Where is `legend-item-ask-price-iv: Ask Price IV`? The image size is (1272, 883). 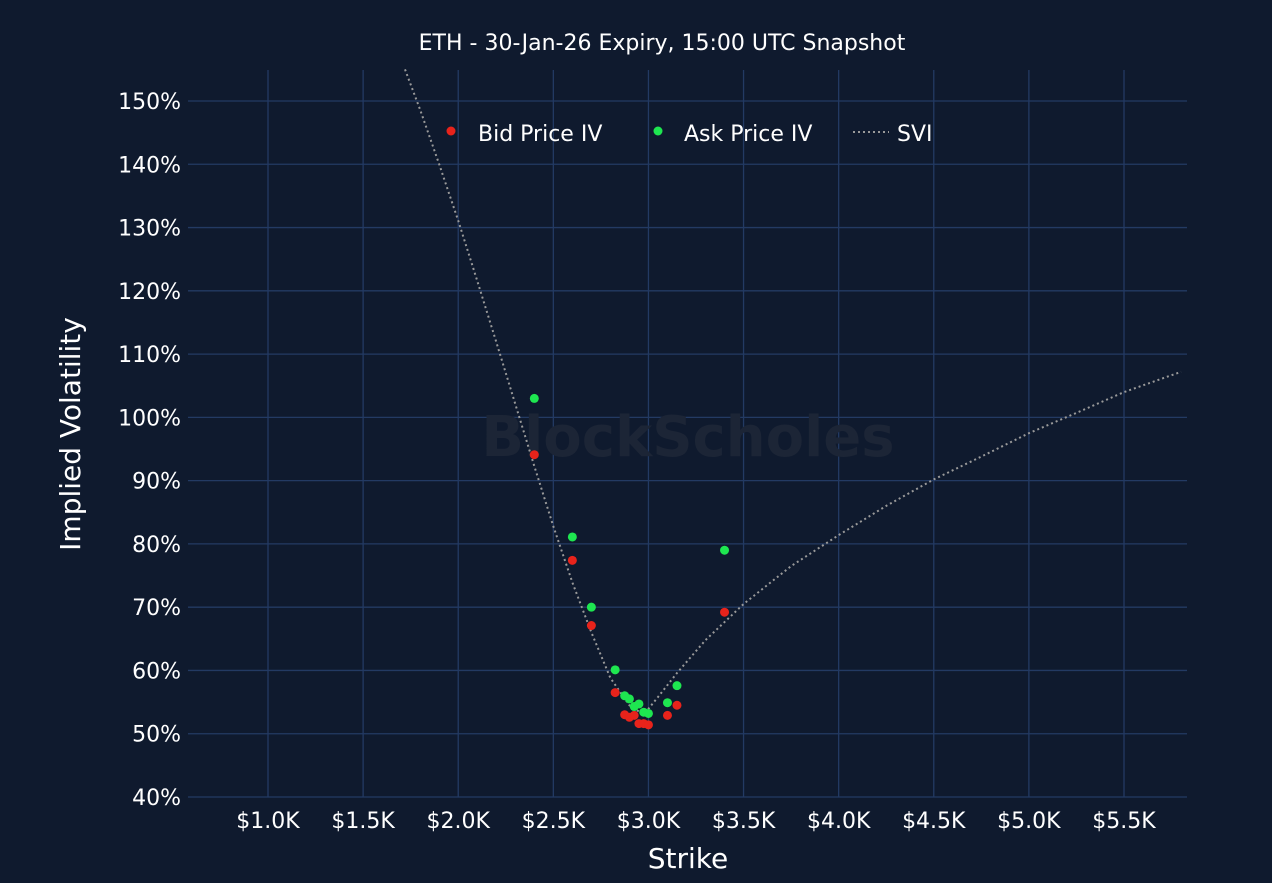 legend-item-ask-price-iv: Ask Price IV is located at coordinates (733, 134).